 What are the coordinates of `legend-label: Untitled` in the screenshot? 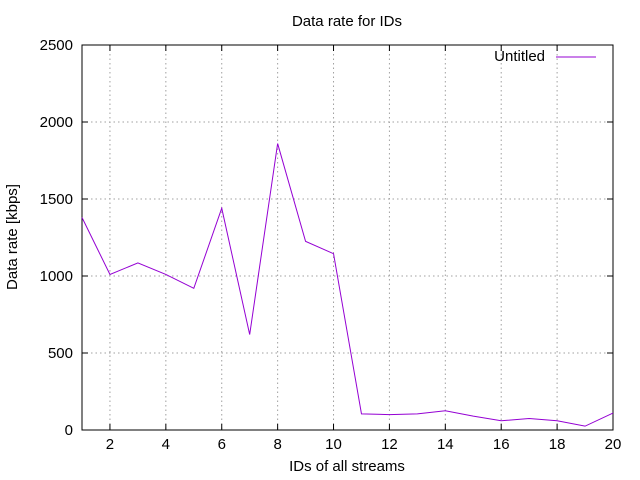 It's located at (519, 56).